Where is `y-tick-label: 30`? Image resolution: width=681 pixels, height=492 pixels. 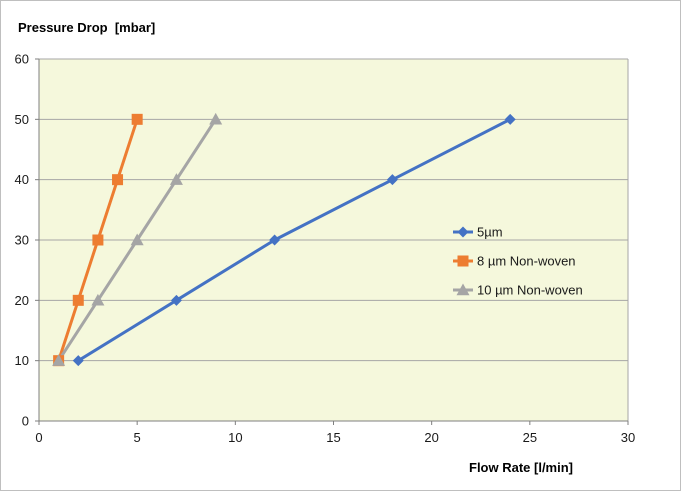
y-tick-label: 30 is located at coordinates (22, 240).